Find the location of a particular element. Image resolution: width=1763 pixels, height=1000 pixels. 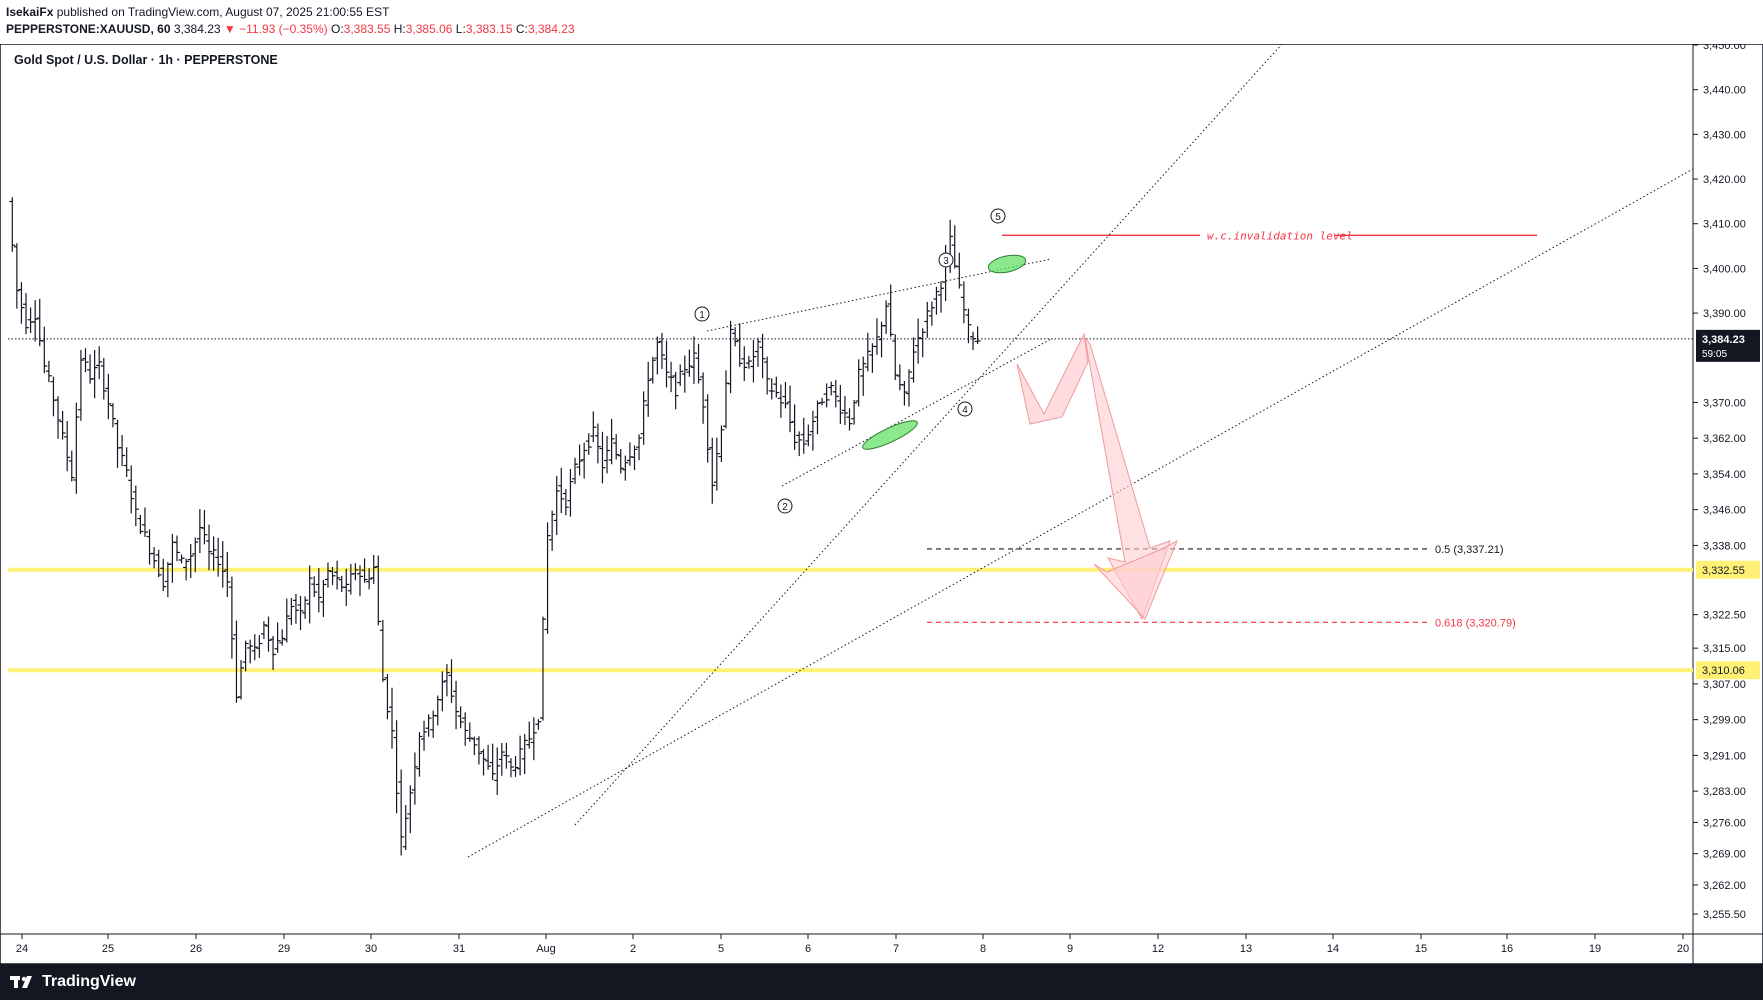

y-tick-label: 3,420.00 is located at coordinates (1724, 180).